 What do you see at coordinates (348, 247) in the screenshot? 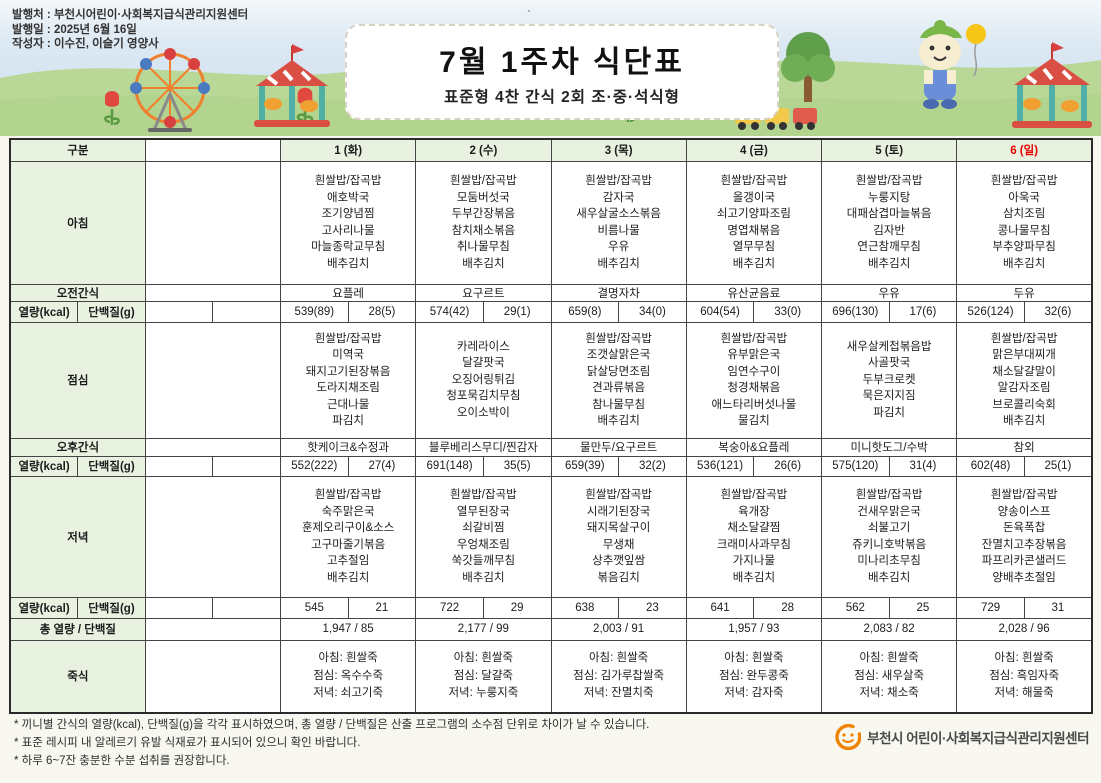
I see `menu-line: 마늘종락교무침` at bounding box center [348, 247].